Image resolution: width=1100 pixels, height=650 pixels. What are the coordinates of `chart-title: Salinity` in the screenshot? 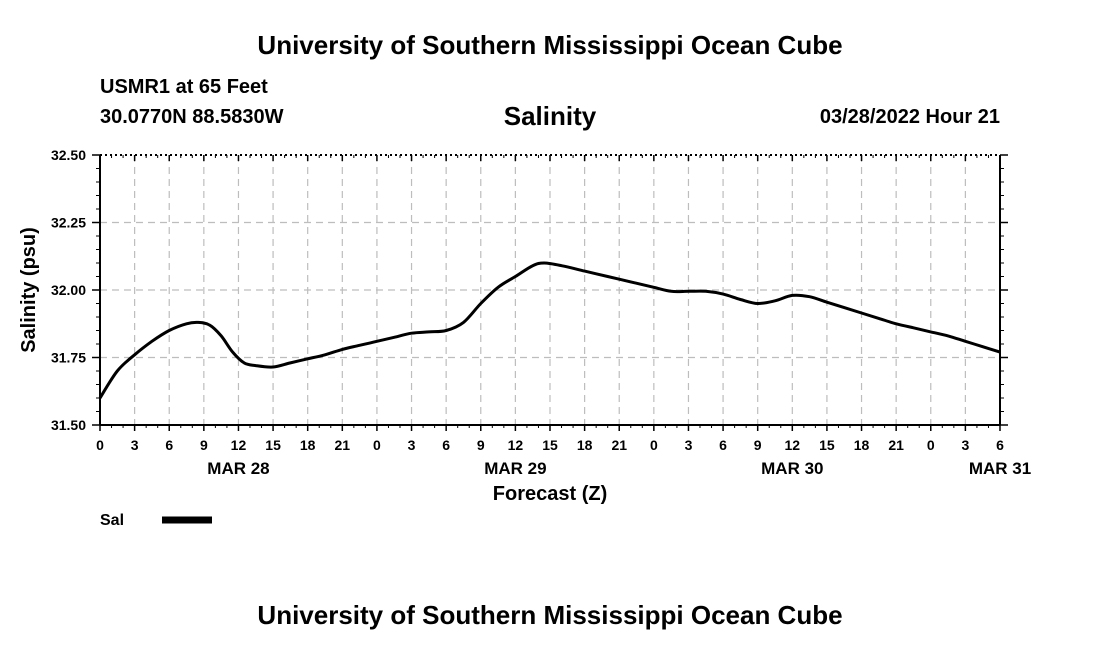 It's located at (550, 116).